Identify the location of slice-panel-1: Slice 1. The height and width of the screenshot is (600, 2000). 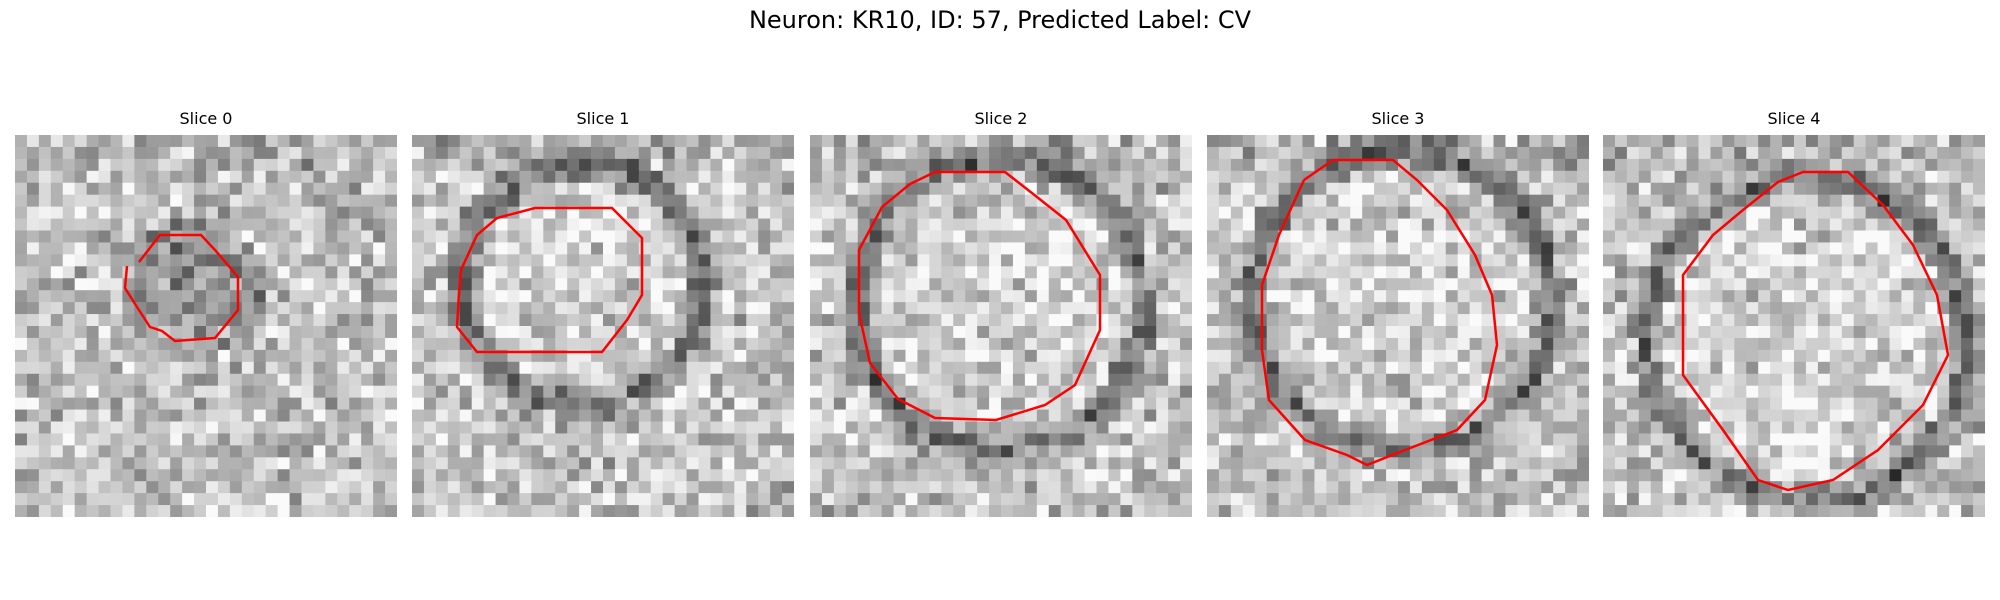
(603, 313).